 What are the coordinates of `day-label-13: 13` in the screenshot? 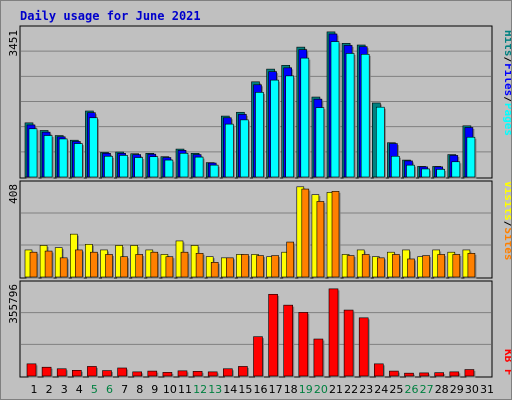 It's located at (215, 389).